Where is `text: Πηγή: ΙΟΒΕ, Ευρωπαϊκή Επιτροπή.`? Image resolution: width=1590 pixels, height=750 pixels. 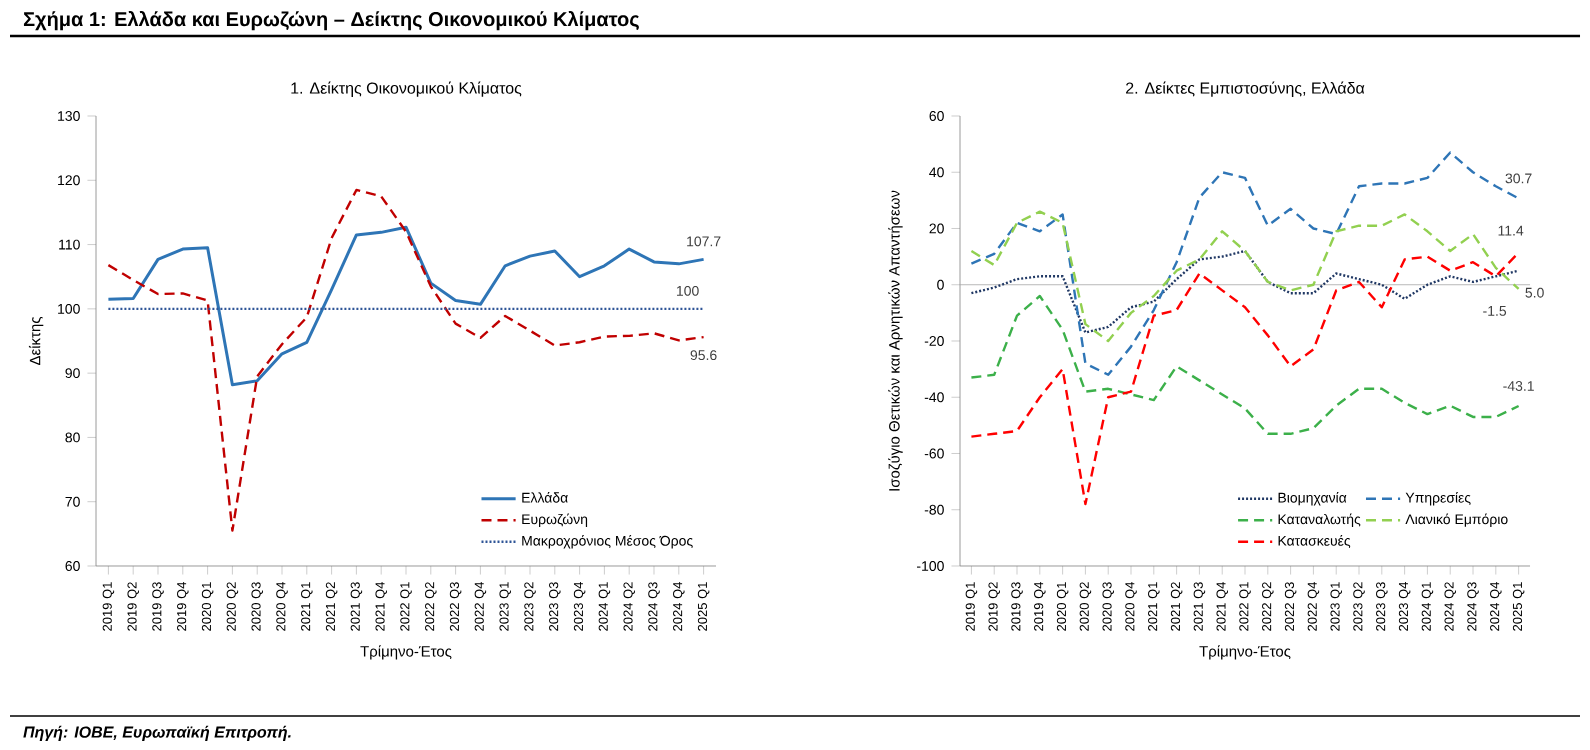 text: Πηγή: ΙΟΒΕ, Ευρωπαϊκή Επιτροπή. is located at coordinates (157, 733).